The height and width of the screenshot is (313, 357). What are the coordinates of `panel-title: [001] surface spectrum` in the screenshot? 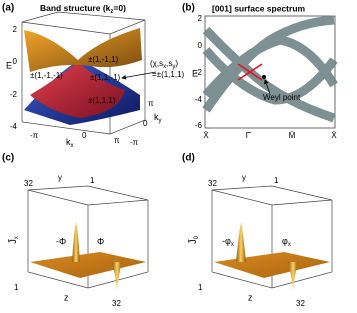 It's located at (259, 8).